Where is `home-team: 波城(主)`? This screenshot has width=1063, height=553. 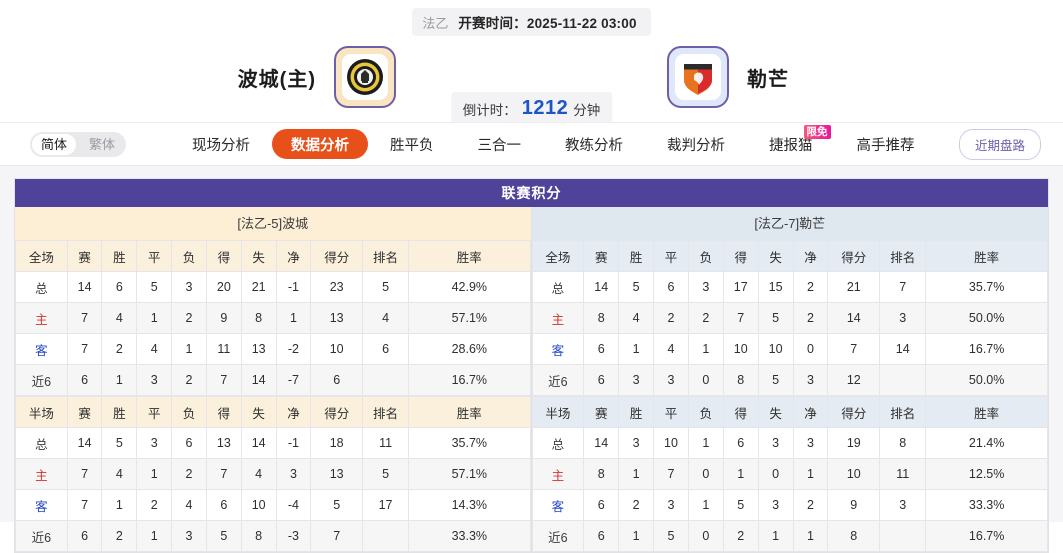 home-team: 波城(主) is located at coordinates (210, 77).